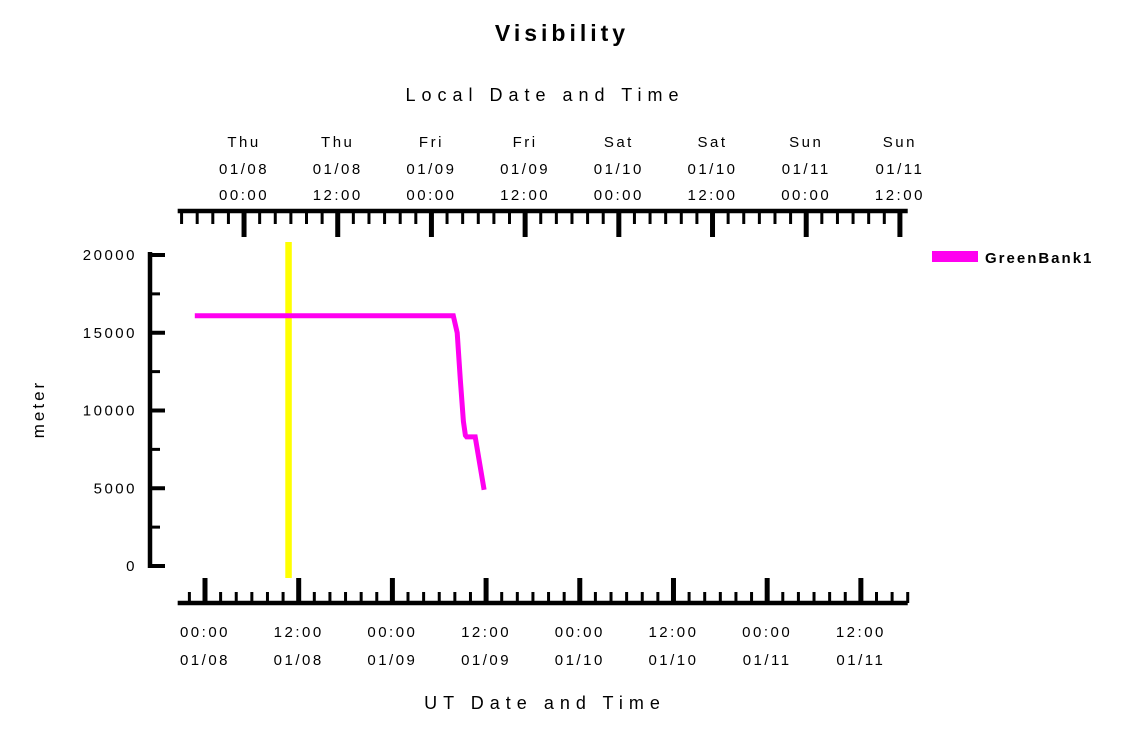 This screenshot has height=731, width=1125. What do you see at coordinates (544, 95) in the screenshot?
I see `top-axis-title: Local Date and Time` at bounding box center [544, 95].